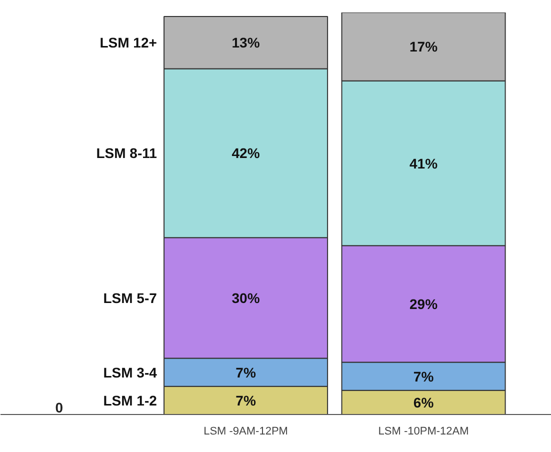 Image resolution: width=551 pixels, height=452 pixels. I want to click on series-label: LSM 12+, so click(128, 42).